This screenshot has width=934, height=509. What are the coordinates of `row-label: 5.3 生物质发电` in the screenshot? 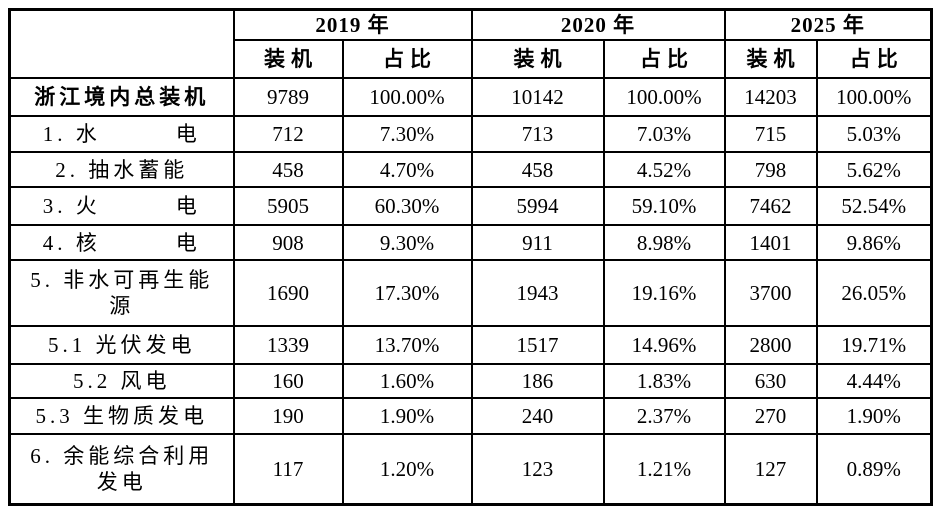 It's located at (121, 416).